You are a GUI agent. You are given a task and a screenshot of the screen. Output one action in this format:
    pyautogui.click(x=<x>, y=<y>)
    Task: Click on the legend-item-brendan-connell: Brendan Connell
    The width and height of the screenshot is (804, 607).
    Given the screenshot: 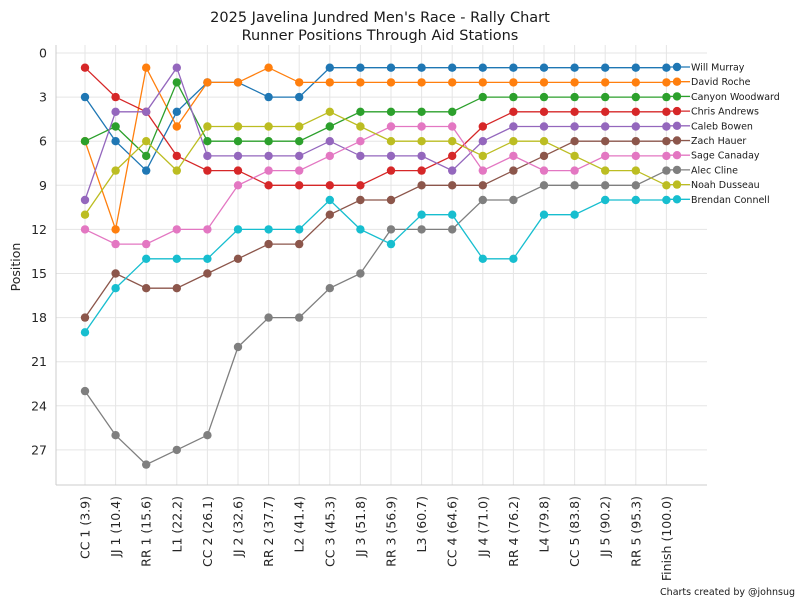 What is the action you would take?
    pyautogui.click(x=717, y=200)
    